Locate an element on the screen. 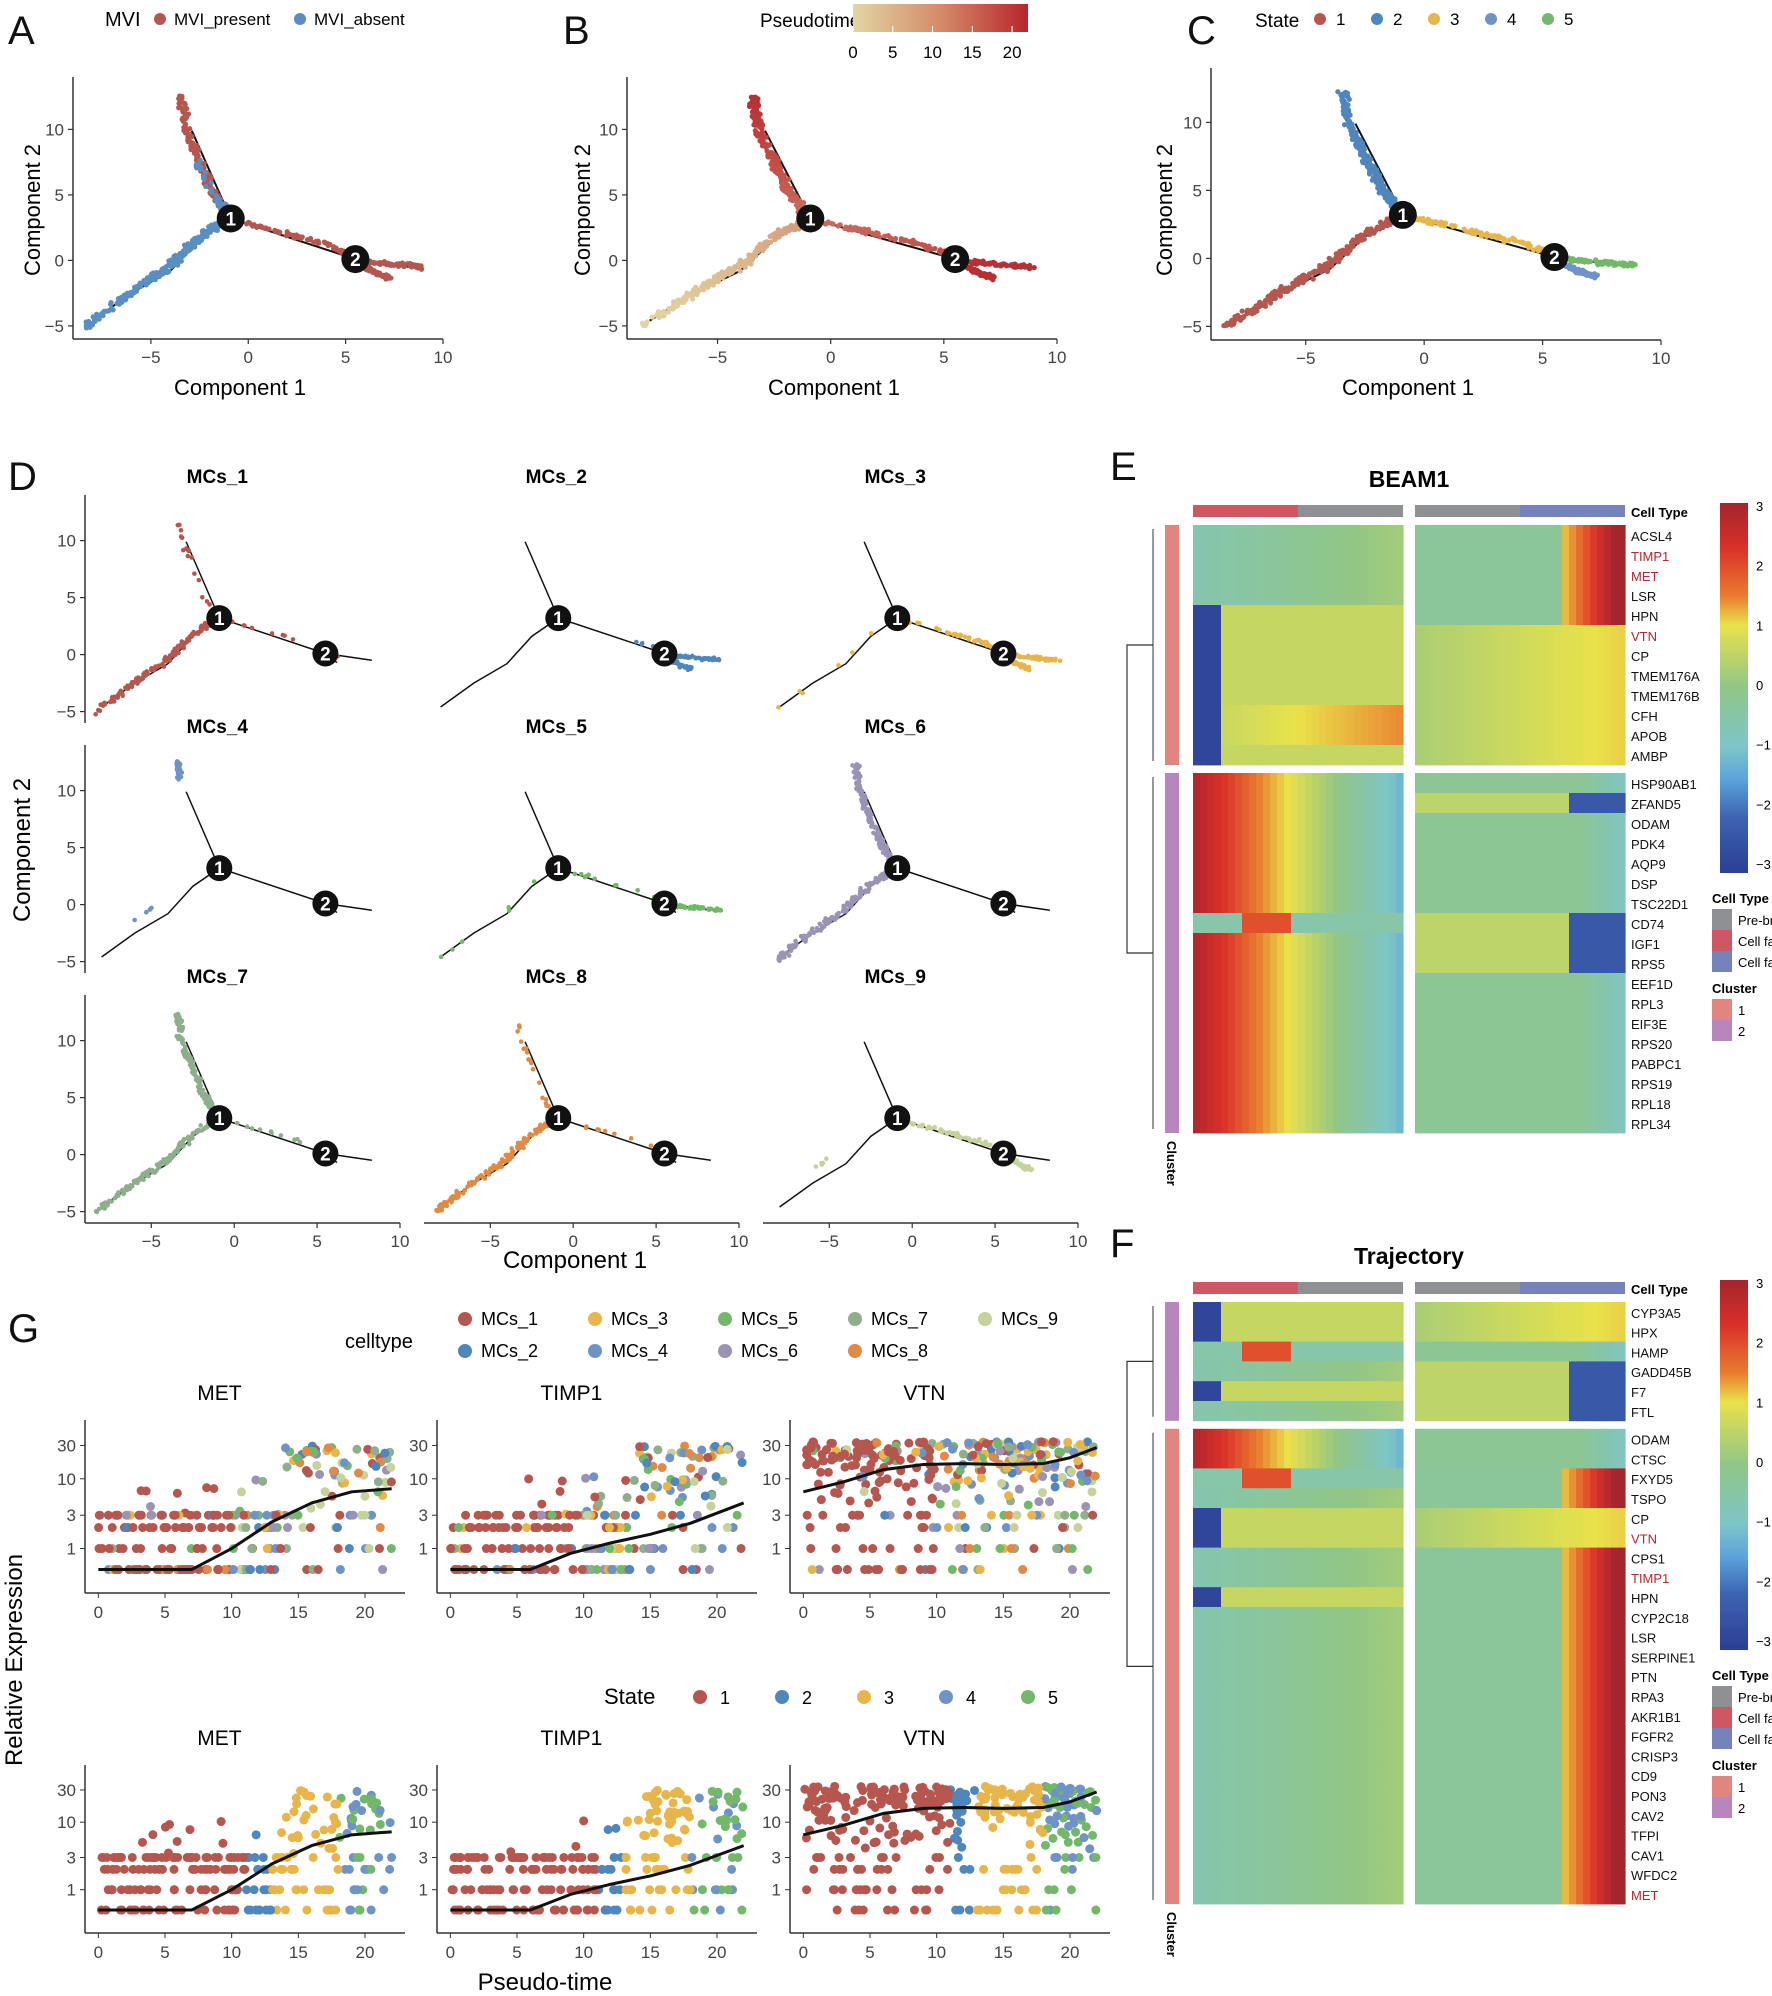  plot-D-MCs_5: 12 is located at coordinates (581, 875).